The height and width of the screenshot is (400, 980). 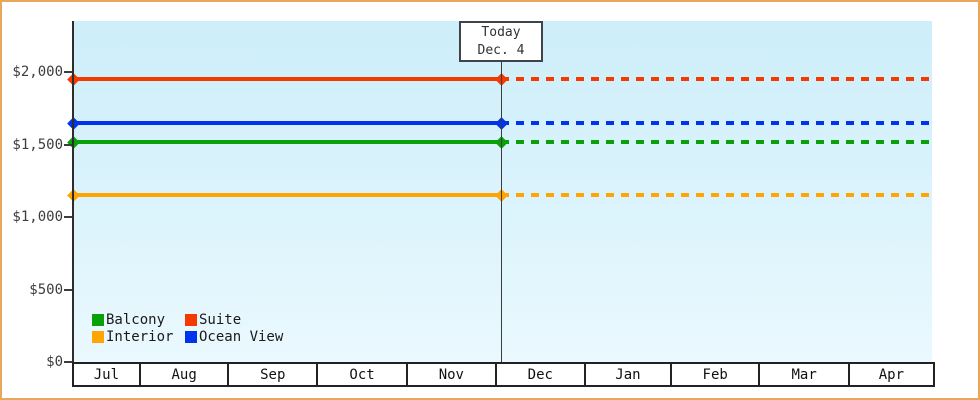 I want to click on legend-label: Interior, so click(x=140, y=336).